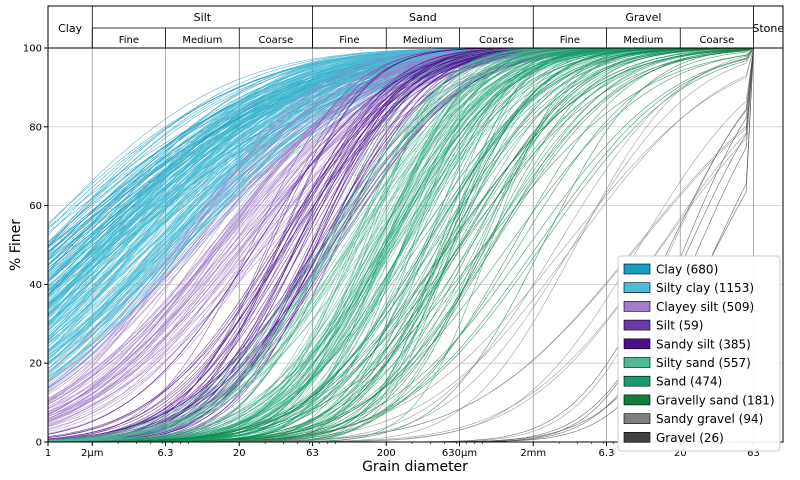  I want to click on x-tick-label: 2µm, so click(92, 453).